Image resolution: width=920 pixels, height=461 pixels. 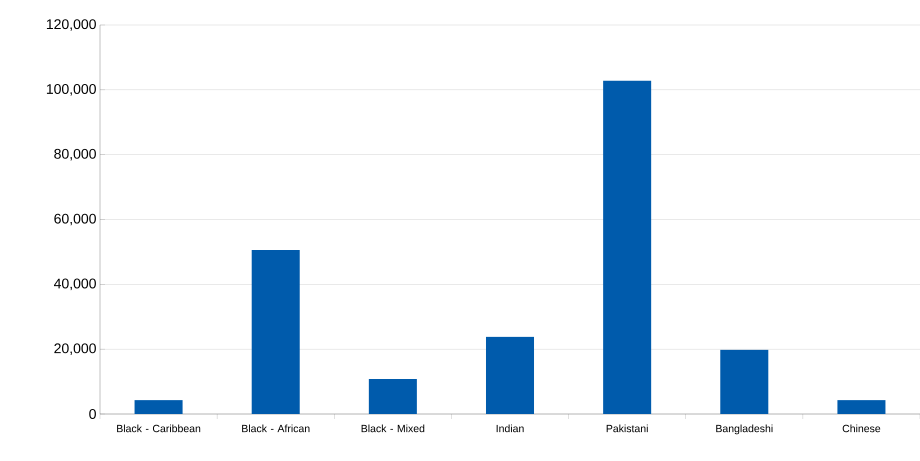 I want to click on y-tick-label: 80,000, so click(x=75, y=154).